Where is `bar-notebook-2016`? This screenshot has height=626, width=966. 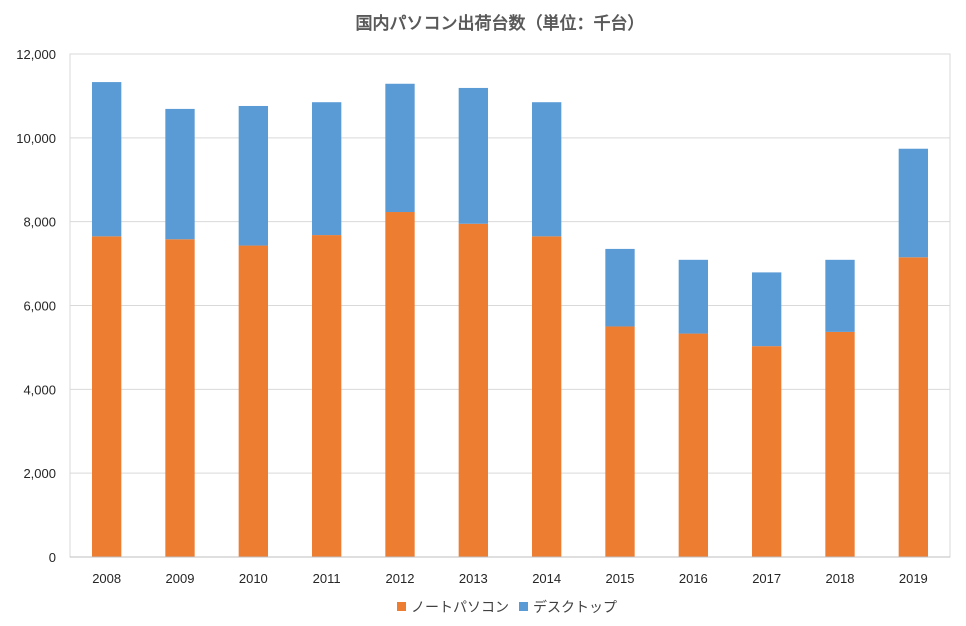
bar-notebook-2016 is located at coordinates (693, 445).